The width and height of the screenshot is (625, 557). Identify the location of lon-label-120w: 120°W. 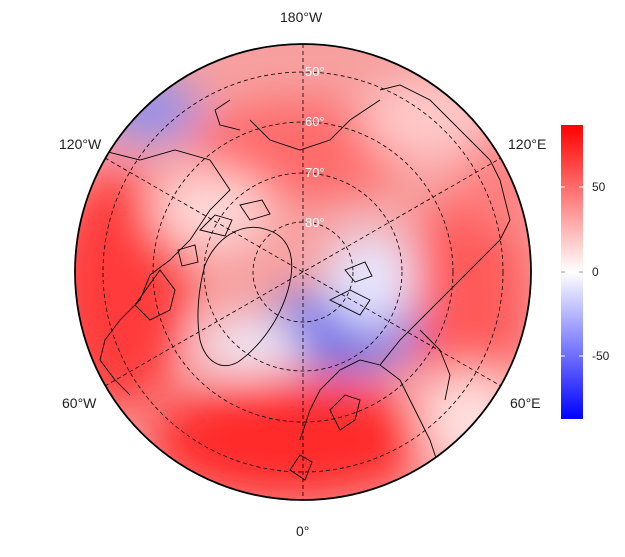
(80, 144).